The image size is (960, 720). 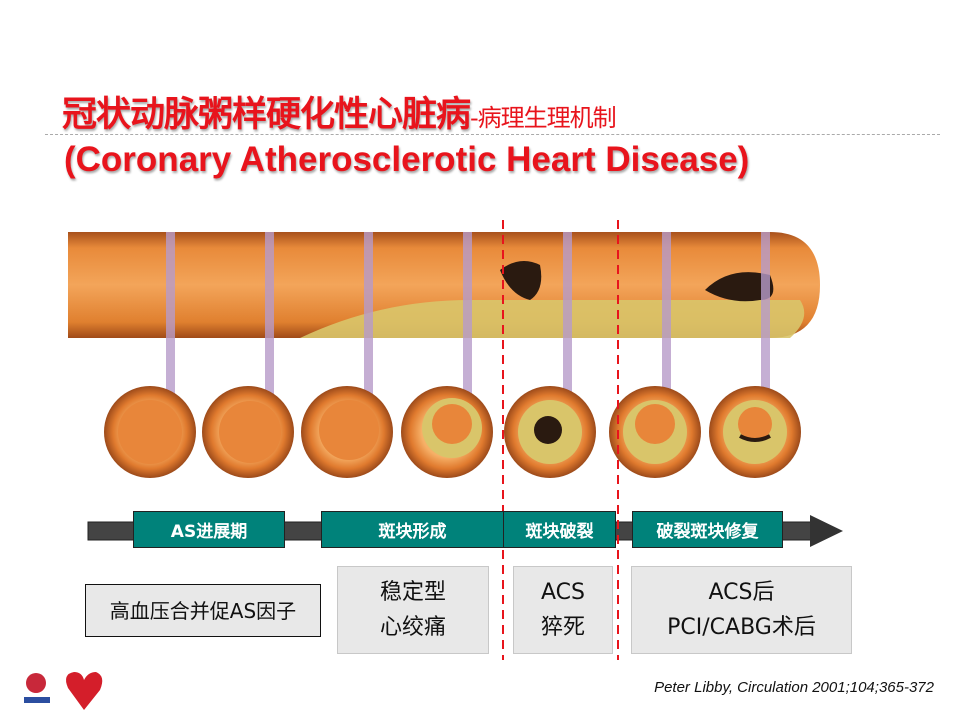 What do you see at coordinates (84, 691) in the screenshot?
I see `csc-heart-logo` at bounding box center [84, 691].